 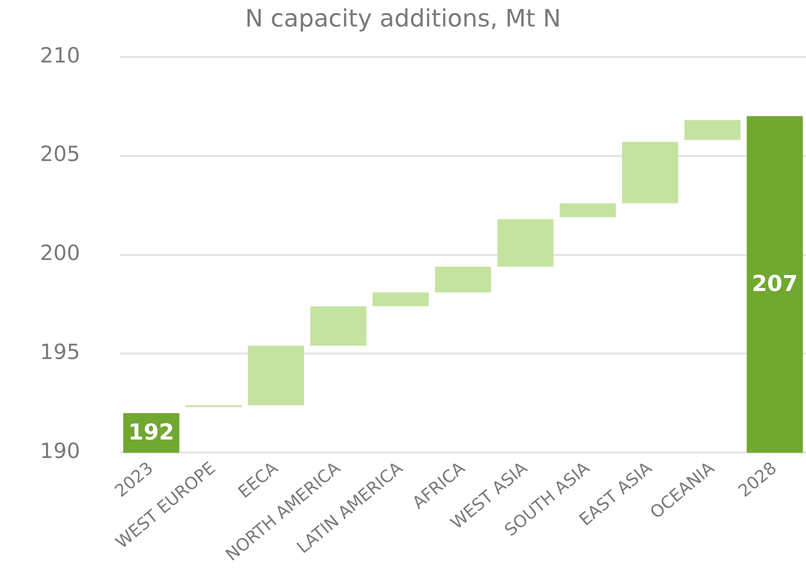 I want to click on y-tick-label: 205, so click(x=60, y=154).